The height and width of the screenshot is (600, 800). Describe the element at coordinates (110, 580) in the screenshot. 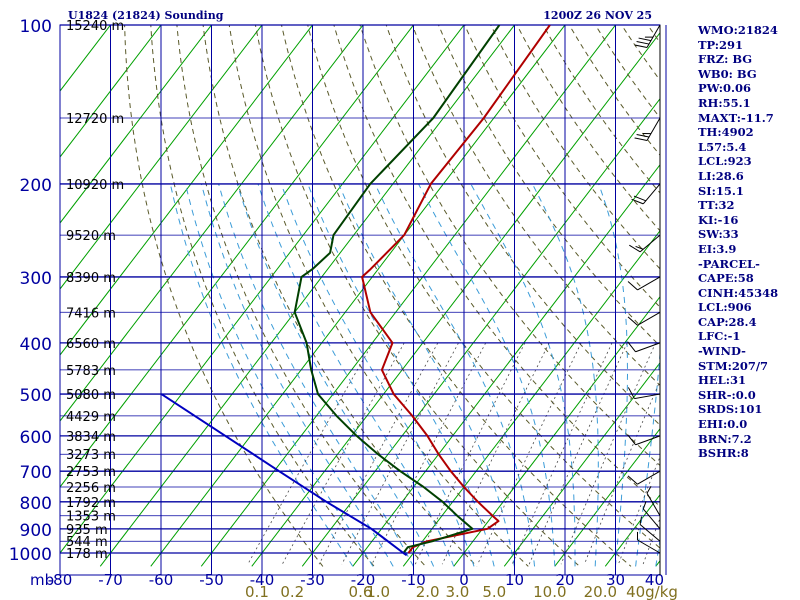

I see `temperature-tick-label: -70` at that location.